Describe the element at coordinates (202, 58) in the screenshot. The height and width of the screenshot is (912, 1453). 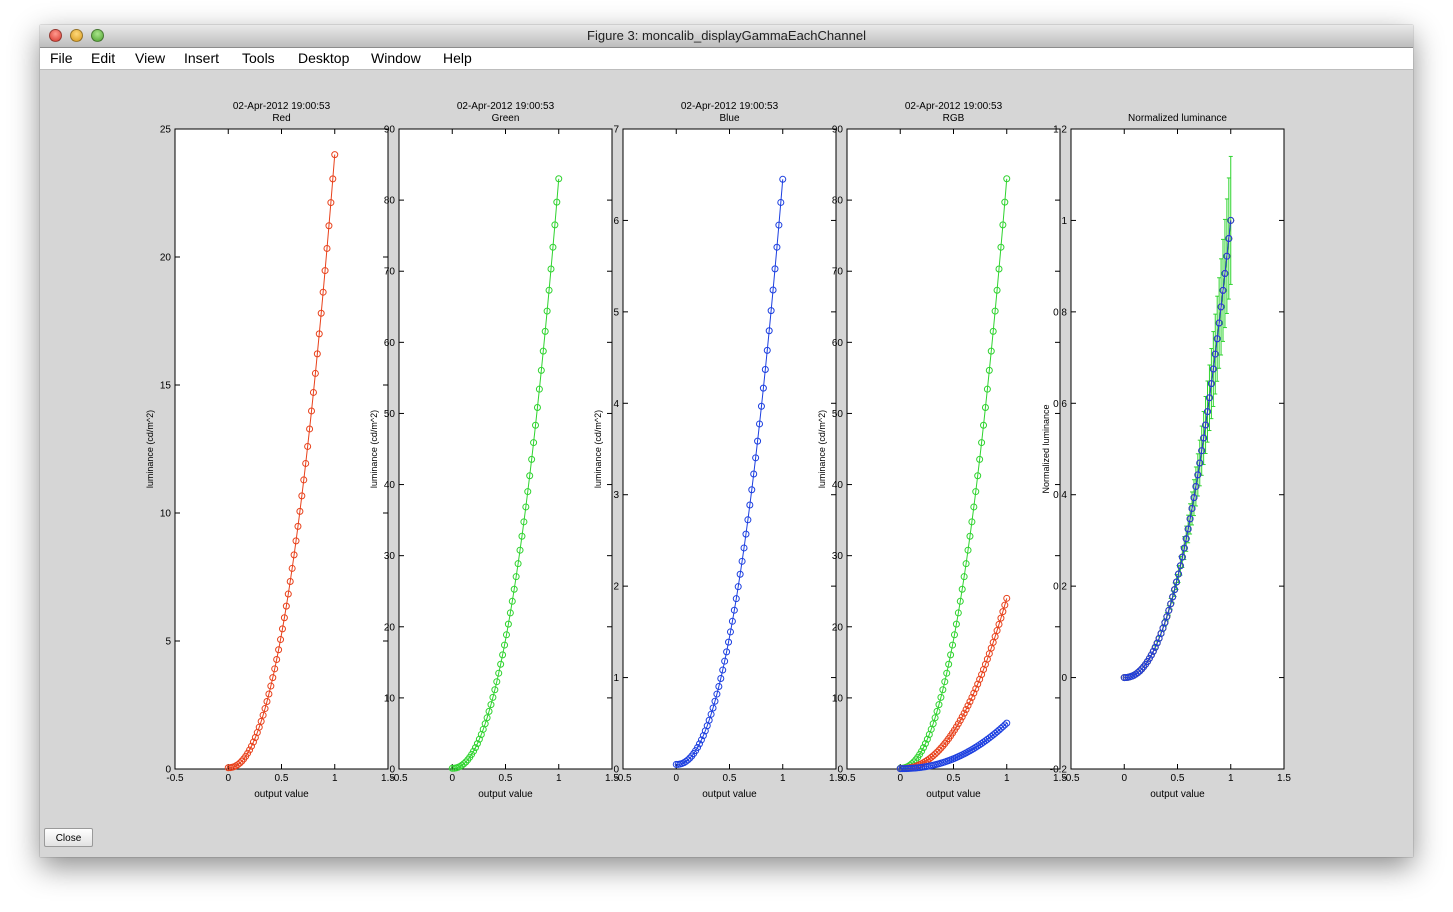
I see `menu-insert: Insert` at that location.